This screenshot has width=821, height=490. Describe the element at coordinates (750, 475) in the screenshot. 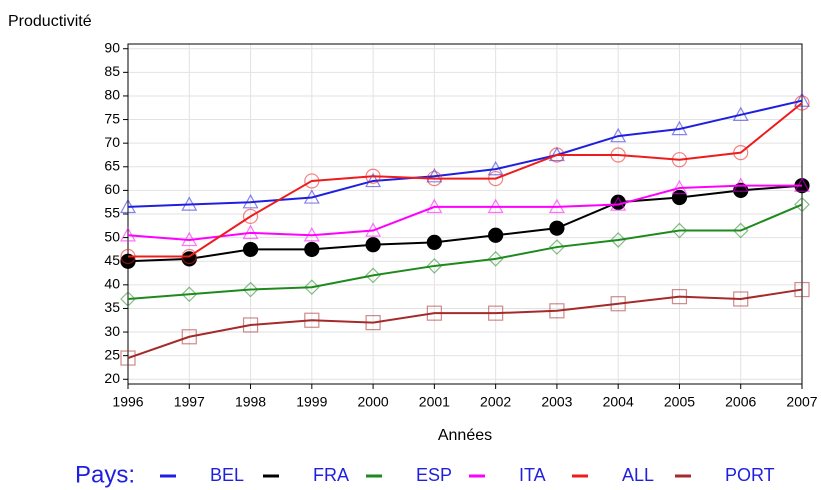

I see `legend-label: PORT` at that location.